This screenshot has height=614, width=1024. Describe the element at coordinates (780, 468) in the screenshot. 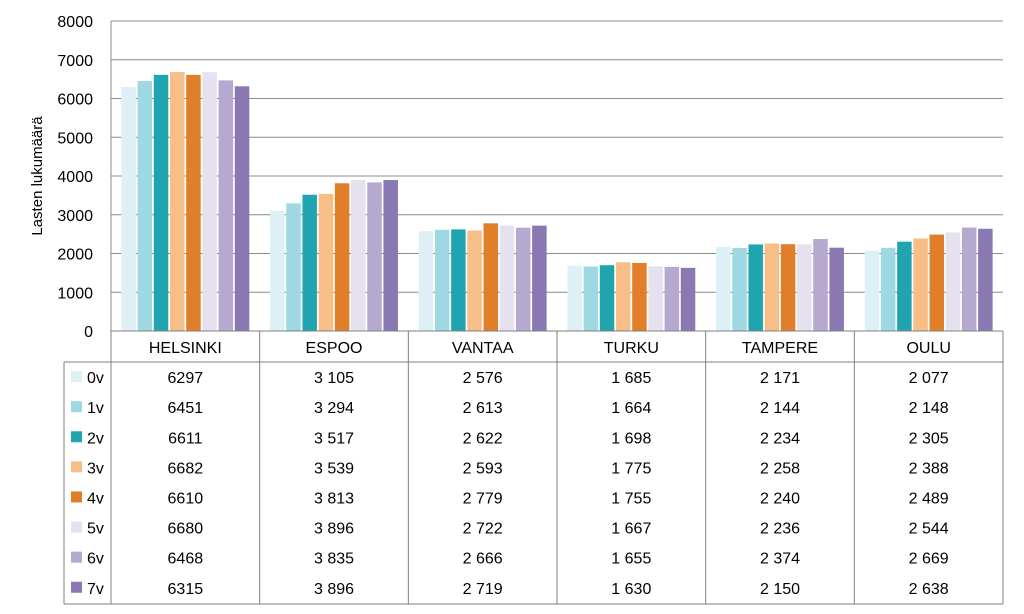

I see `data-label: 2 258` at that location.